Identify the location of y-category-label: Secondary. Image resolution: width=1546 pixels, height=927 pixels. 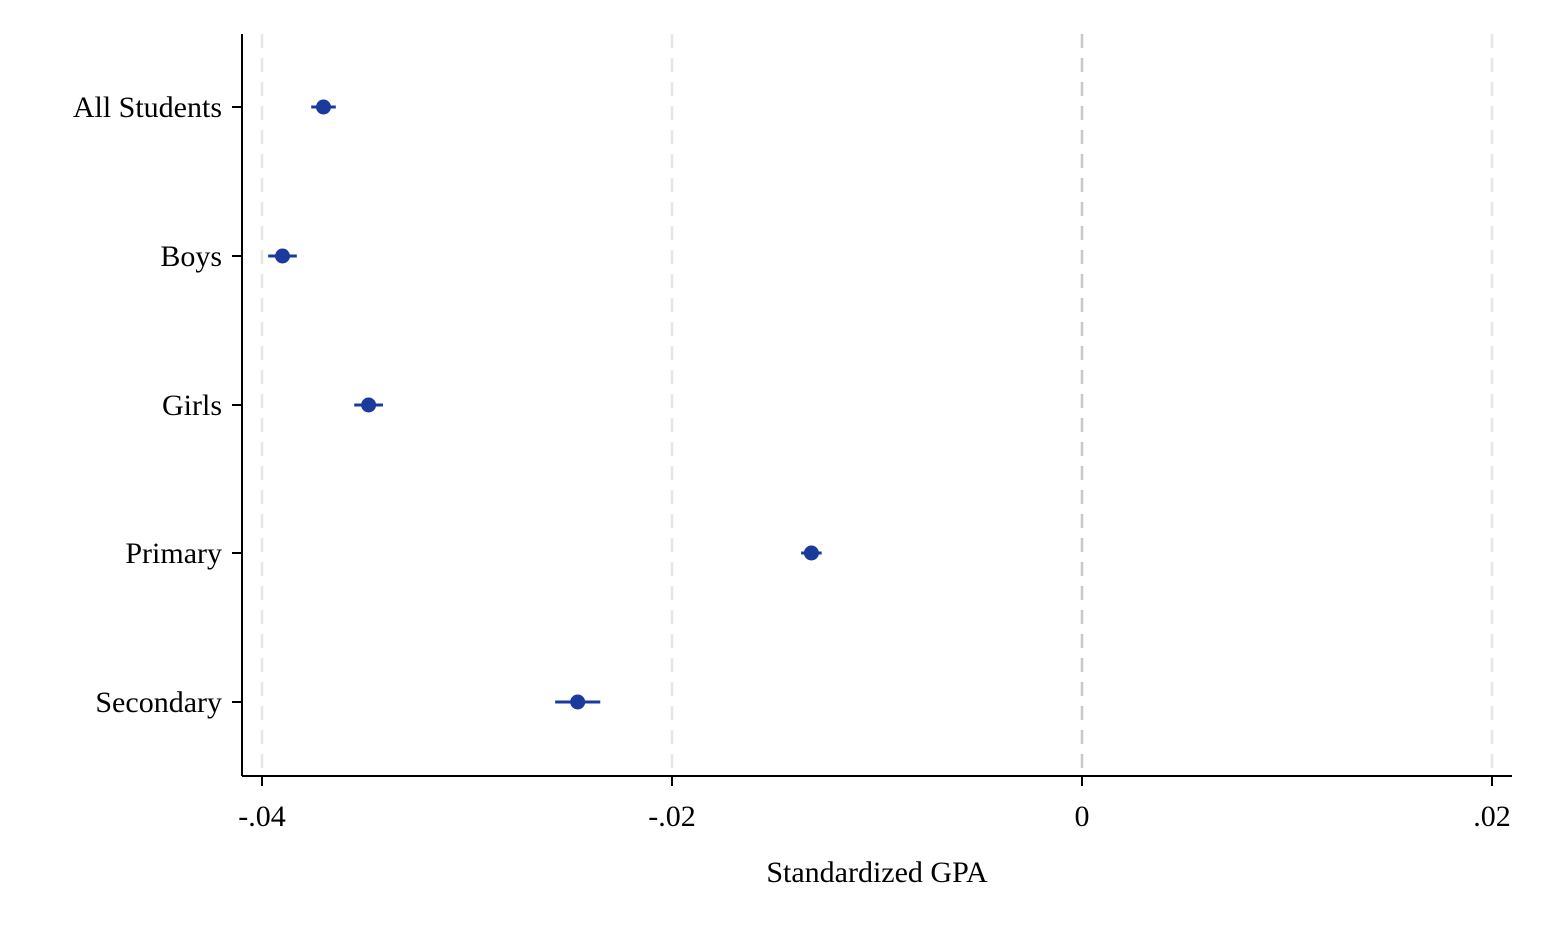
(158, 702).